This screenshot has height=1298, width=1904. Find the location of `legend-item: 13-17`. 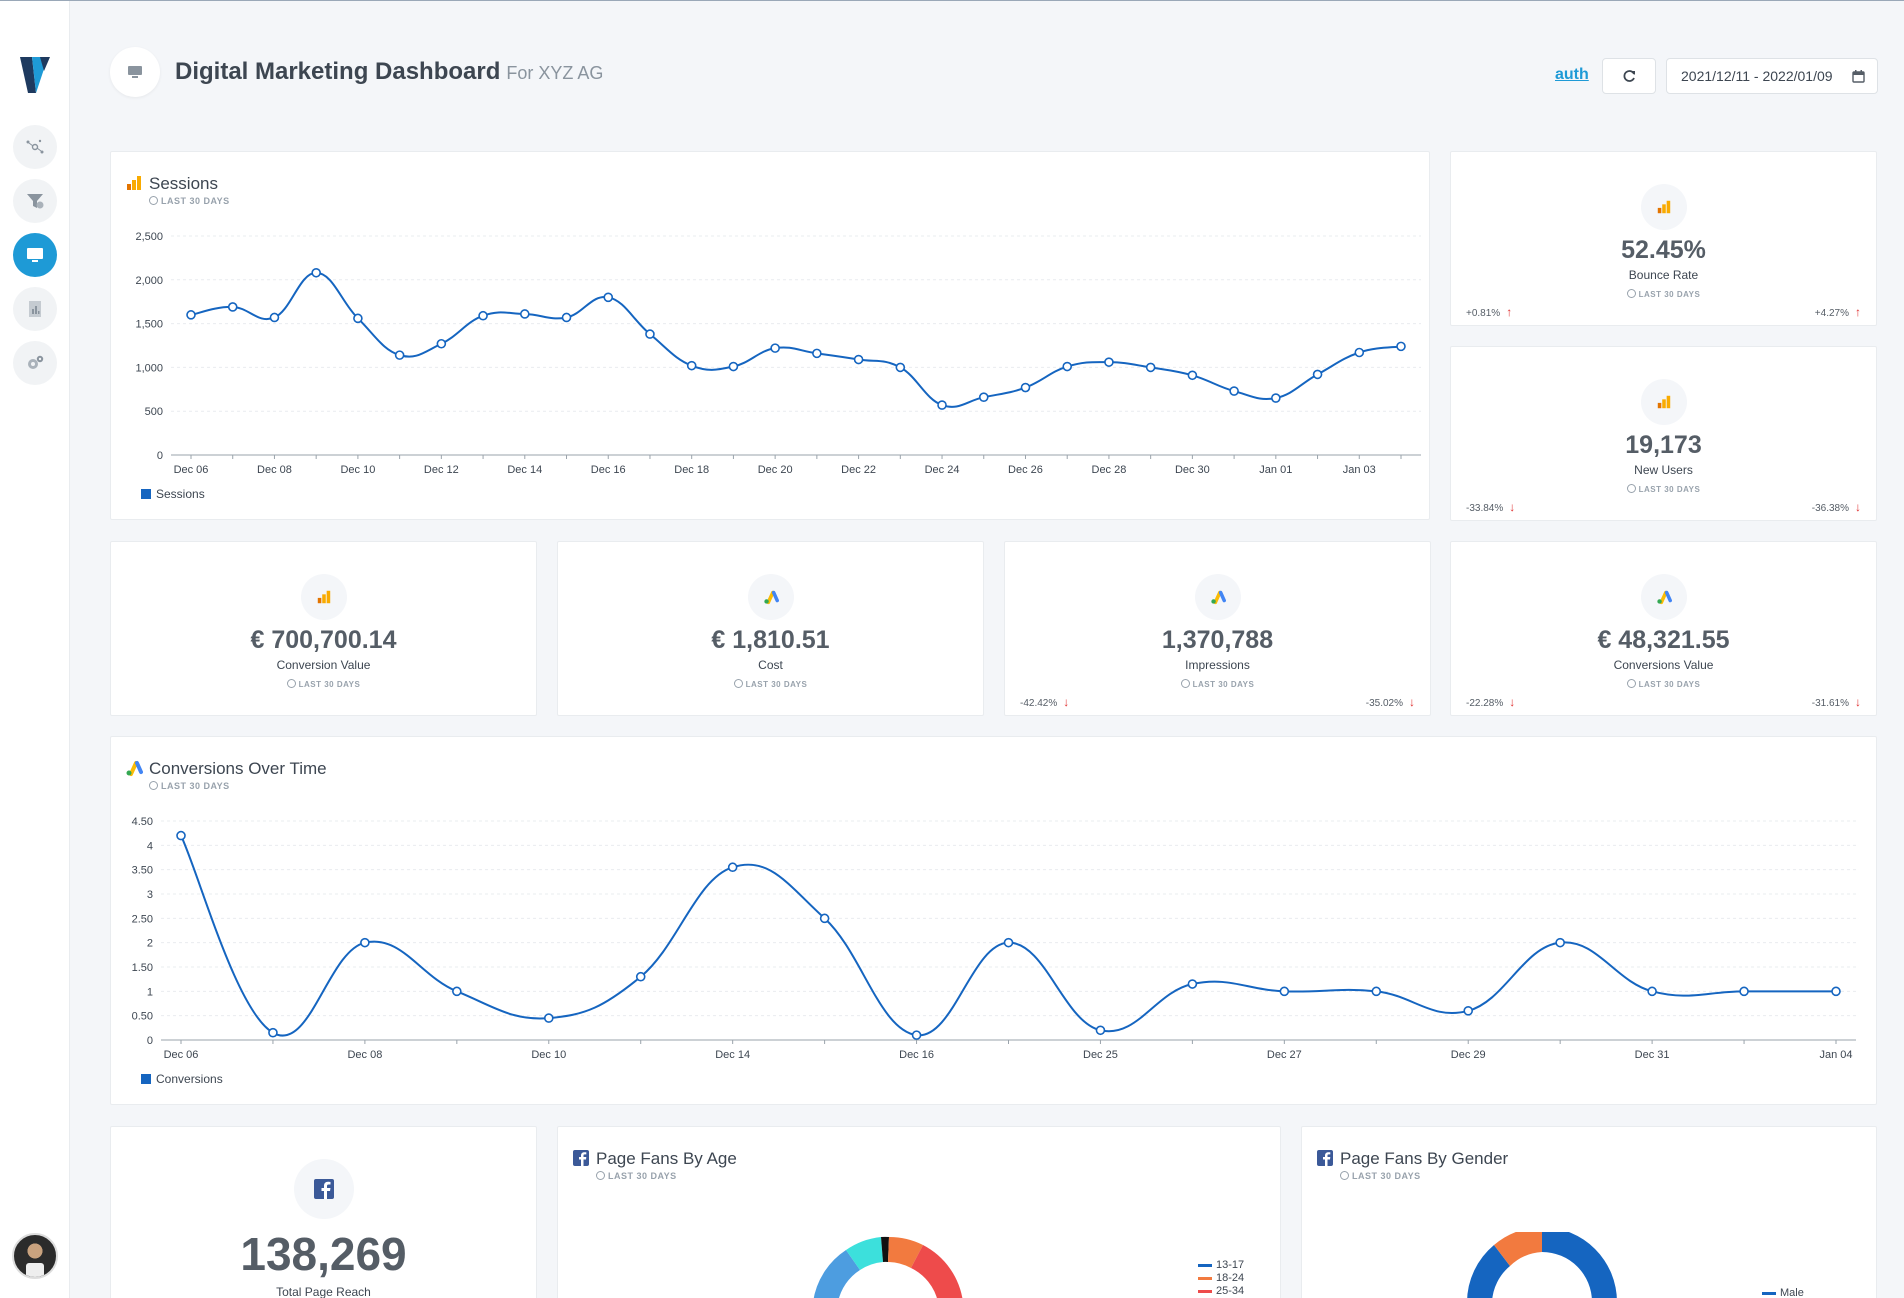

legend-item: 13-17 is located at coordinates (1221, 1265).